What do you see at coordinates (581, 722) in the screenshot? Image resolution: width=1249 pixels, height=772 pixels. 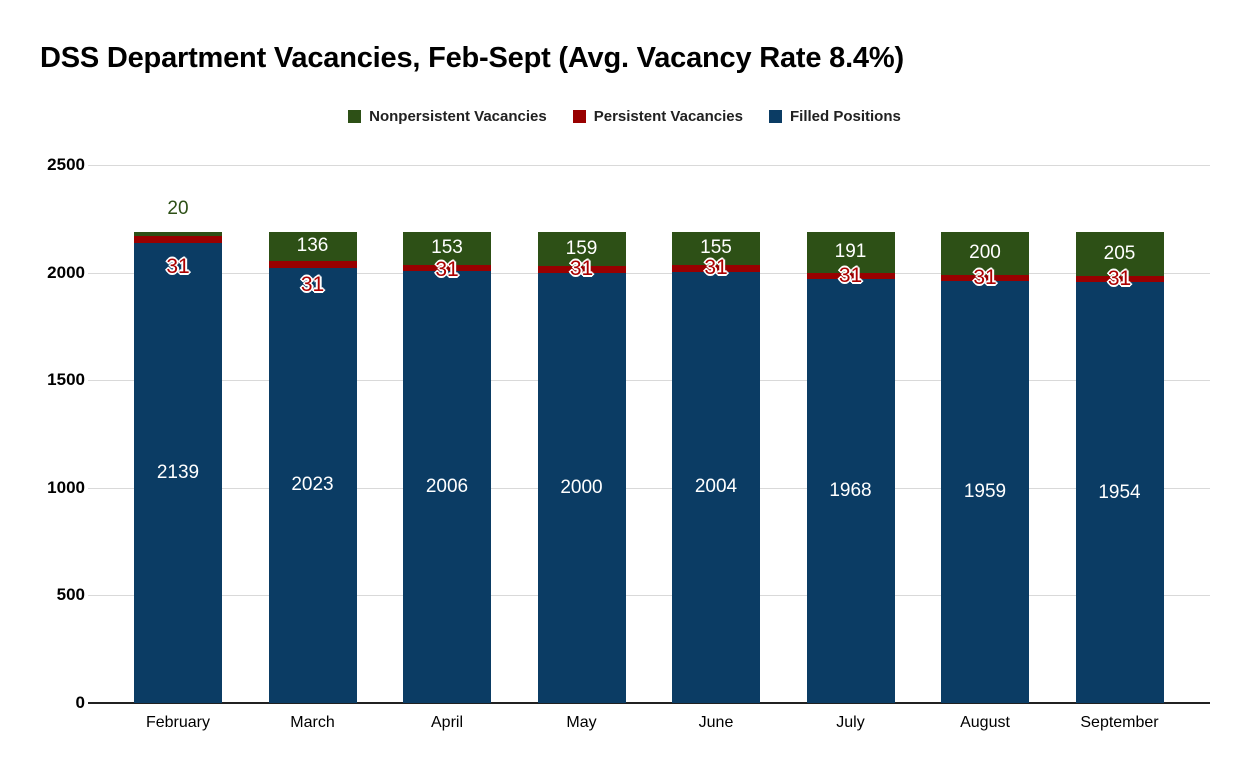 I see `x-axis-category-label: May` at bounding box center [581, 722].